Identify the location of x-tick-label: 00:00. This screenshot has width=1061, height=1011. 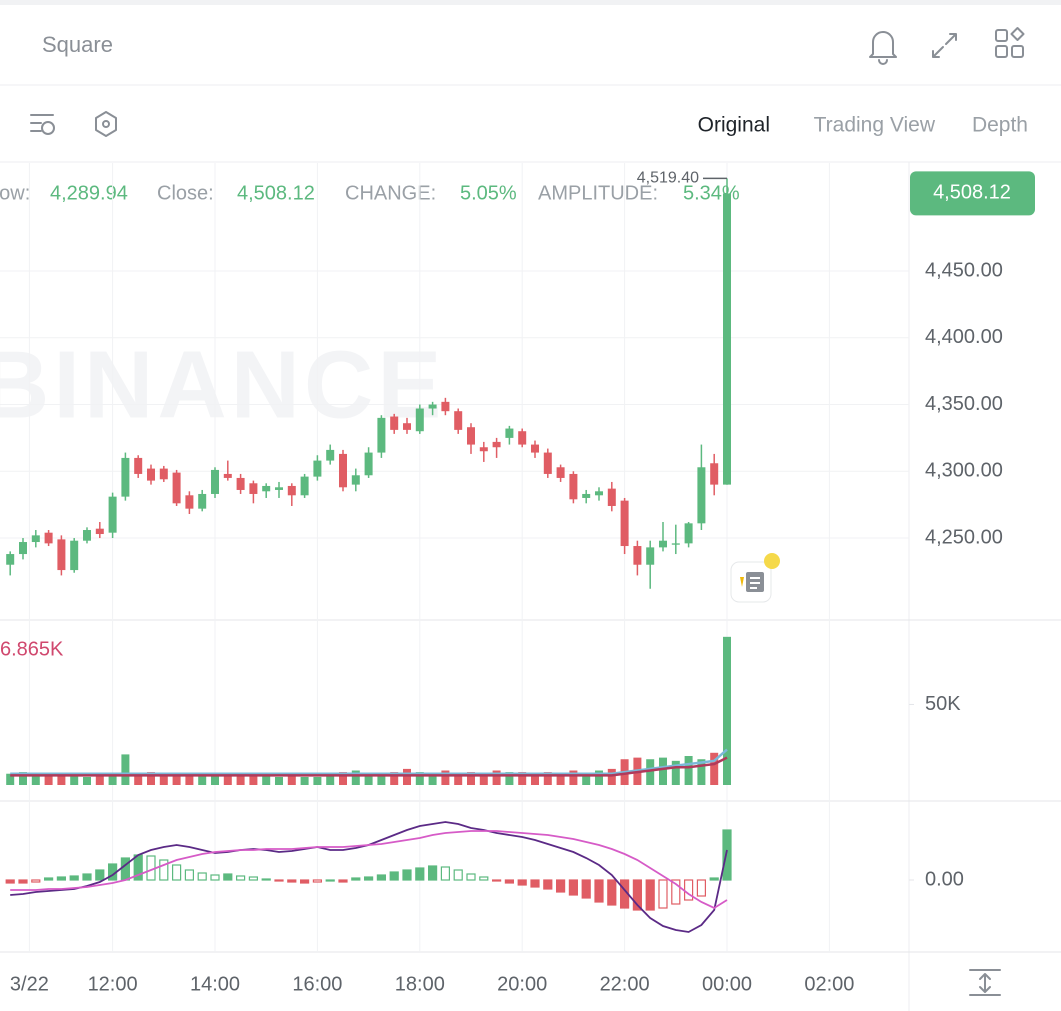
(727, 984).